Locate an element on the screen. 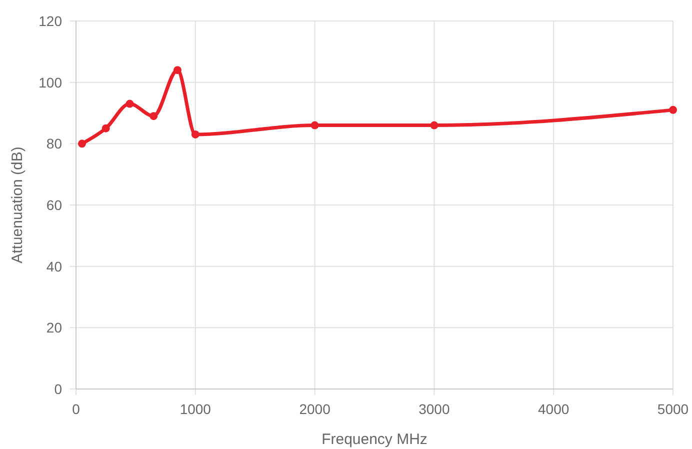  x-axis-title: Frequency MHz is located at coordinates (375, 439).